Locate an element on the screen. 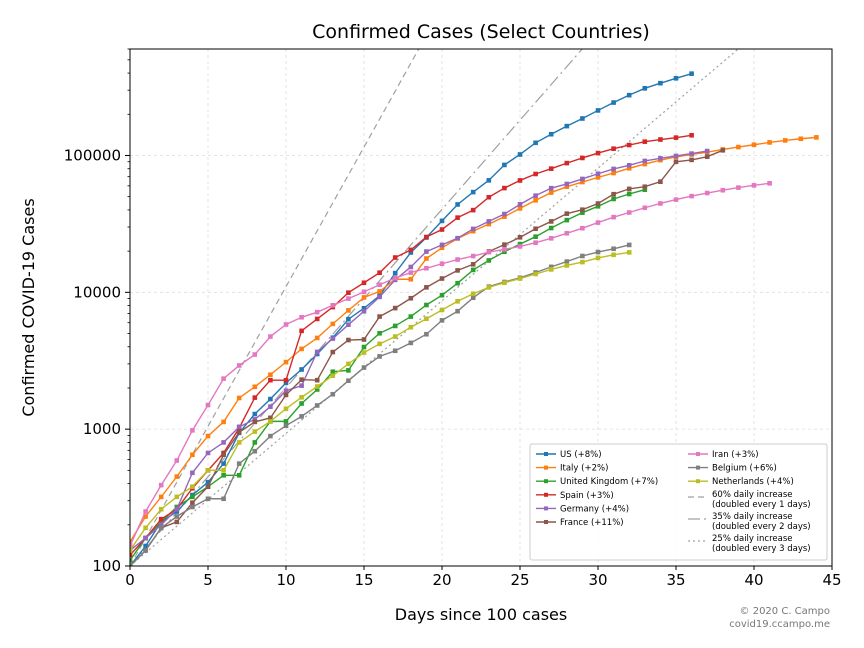 This screenshot has height=648, width=864. legend-label: 60% daily increase is located at coordinates (752, 495).